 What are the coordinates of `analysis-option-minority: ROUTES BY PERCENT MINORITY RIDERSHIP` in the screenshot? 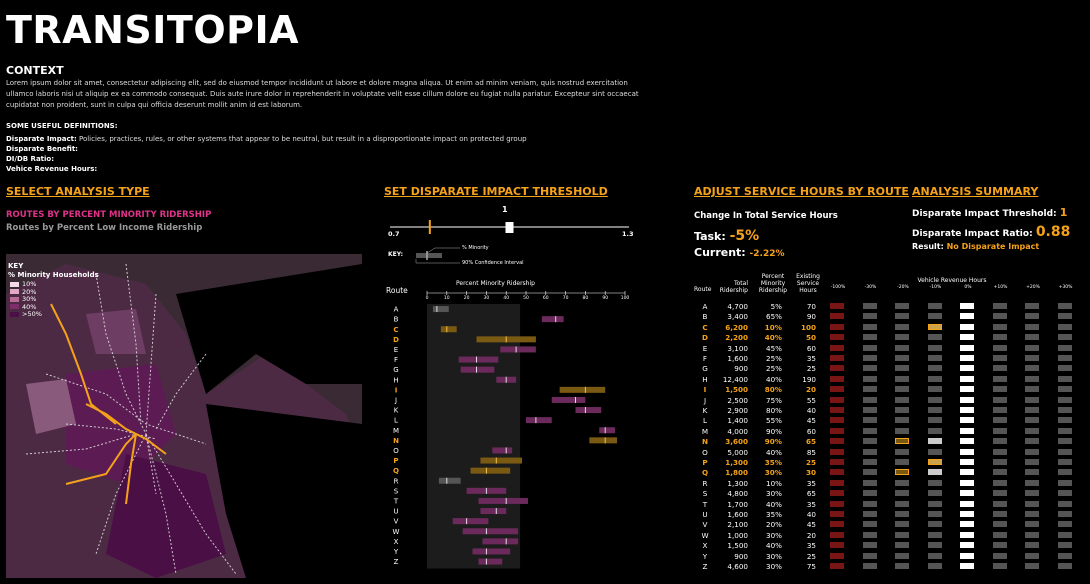 It's located at (109, 215).